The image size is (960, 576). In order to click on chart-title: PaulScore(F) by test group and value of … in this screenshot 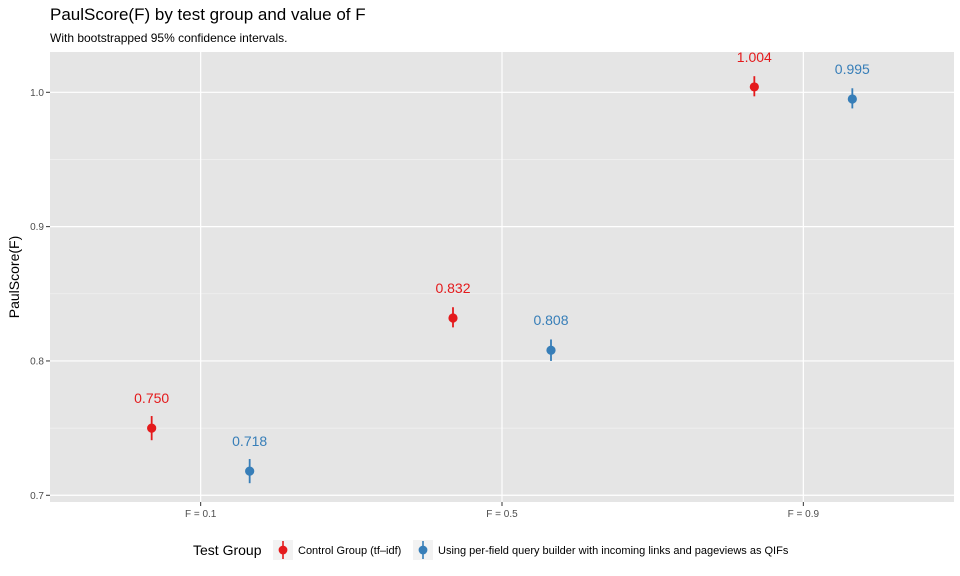, I will do `click(208, 14)`.